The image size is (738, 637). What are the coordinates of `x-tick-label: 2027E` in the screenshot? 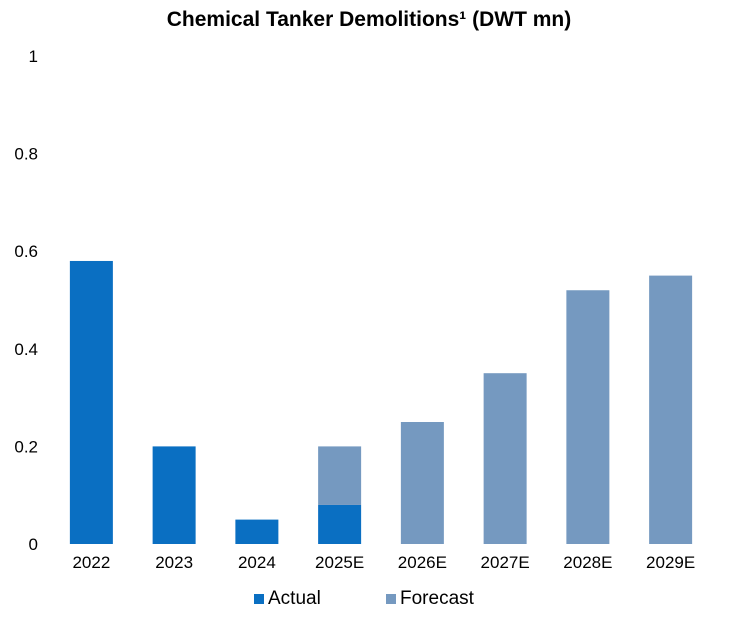 It's located at (505, 562).